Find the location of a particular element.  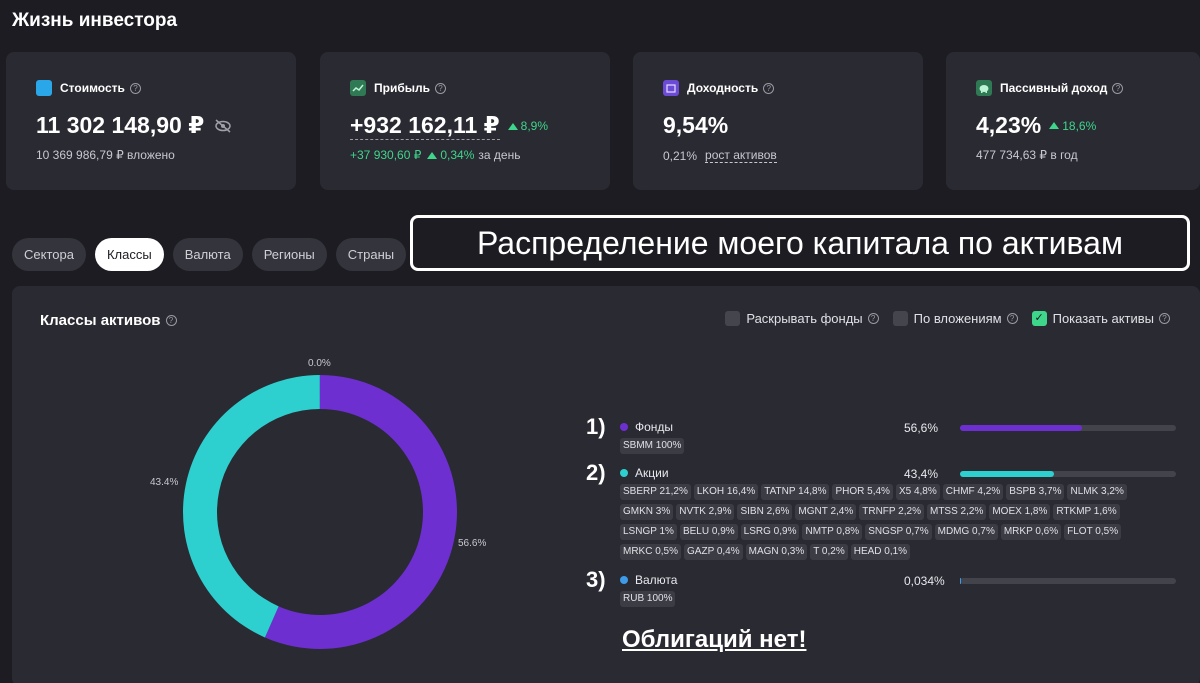

asset-chip: SNGSP 0,7% is located at coordinates (898, 532).